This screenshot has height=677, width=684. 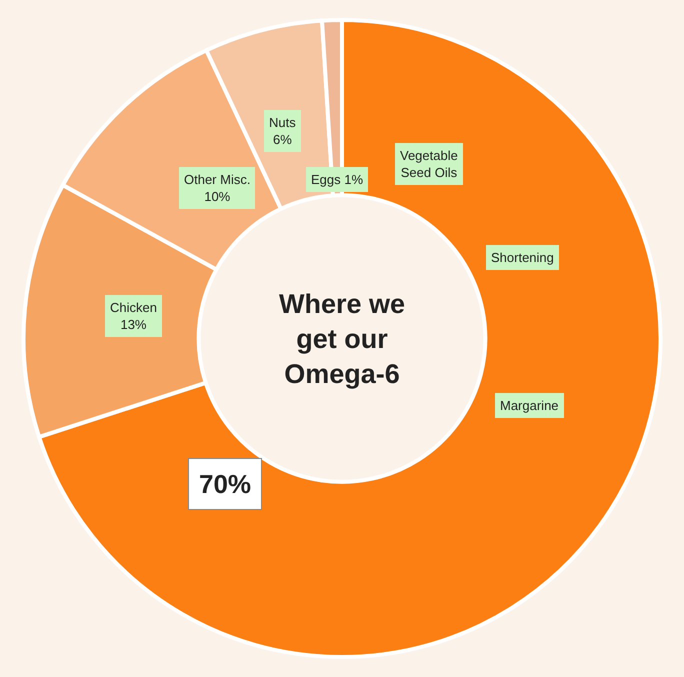 I want to click on text: Where we get our Omega-6, so click(x=342, y=339).